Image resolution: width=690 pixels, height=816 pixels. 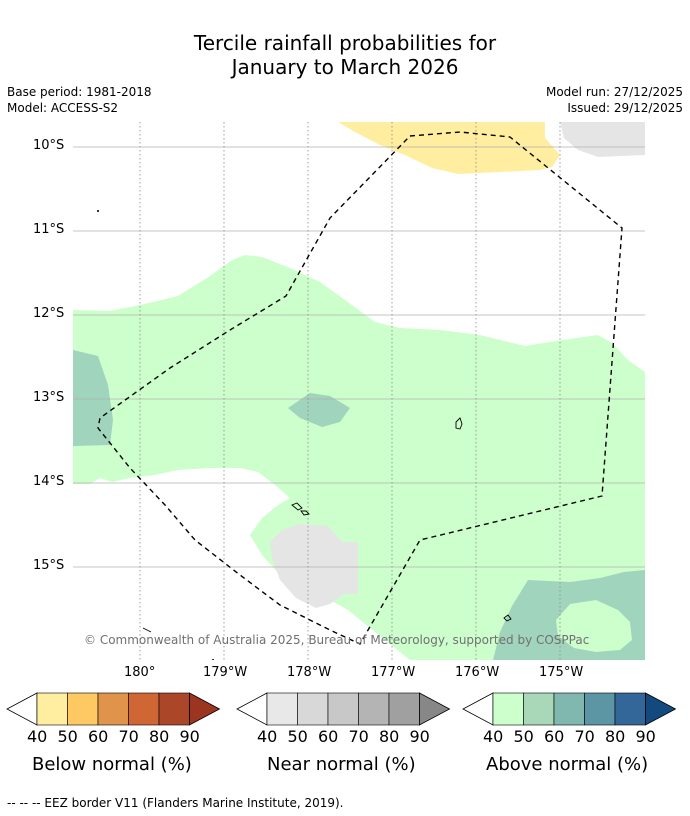 I want to click on below-normal-colorbar, so click(x=113, y=709).